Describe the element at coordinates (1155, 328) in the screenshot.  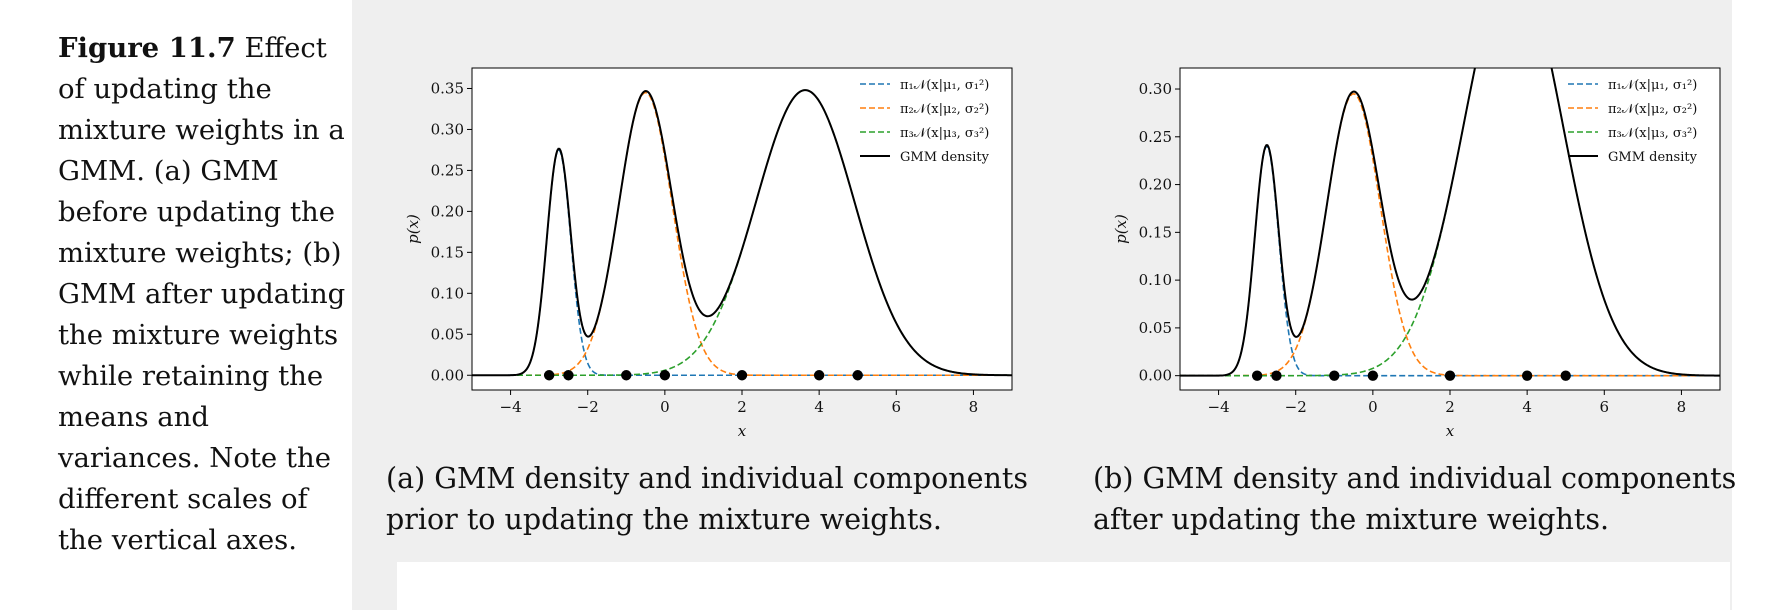
I see `chart-b-y-tick-label: 0.05` at that location.